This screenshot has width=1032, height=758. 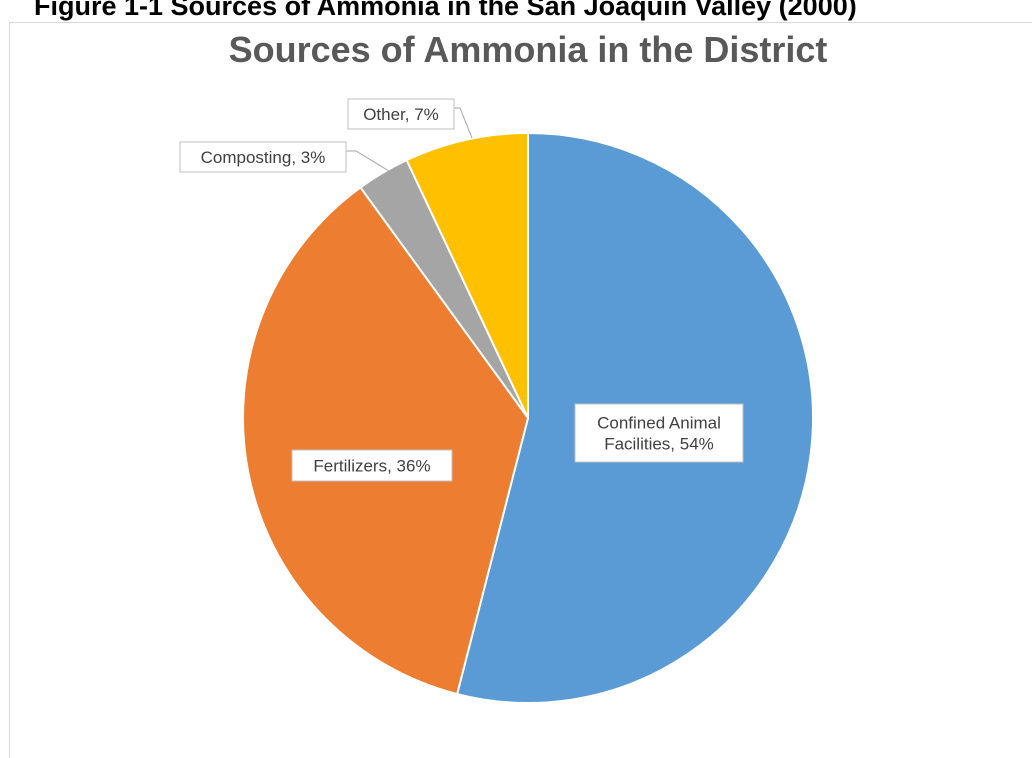 I want to click on data-label-box-fertilizers, so click(x=372, y=465).